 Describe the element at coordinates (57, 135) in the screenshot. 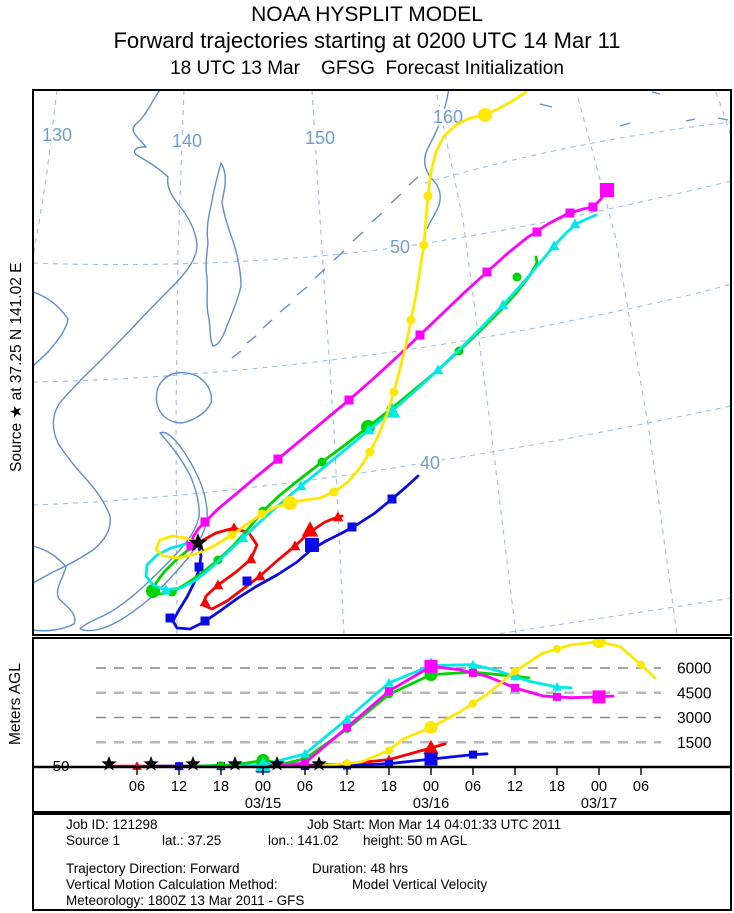

I see `map-grid-label: 130` at that location.